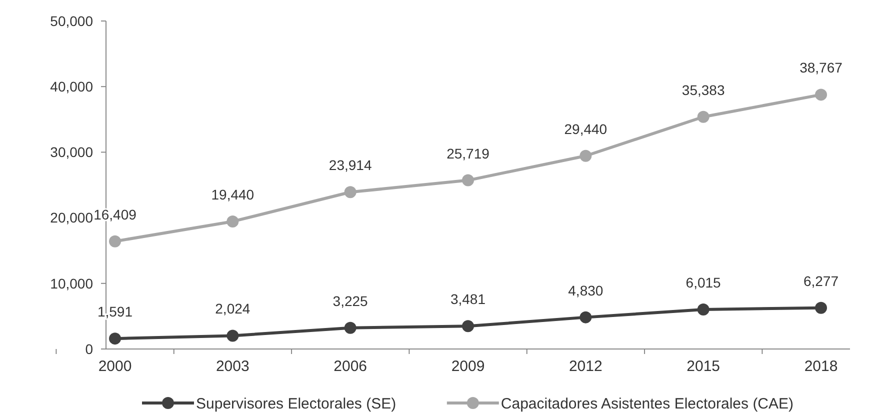 The image size is (874, 419). What do you see at coordinates (703, 90) in the screenshot?
I see `data-label: 35,383` at bounding box center [703, 90].